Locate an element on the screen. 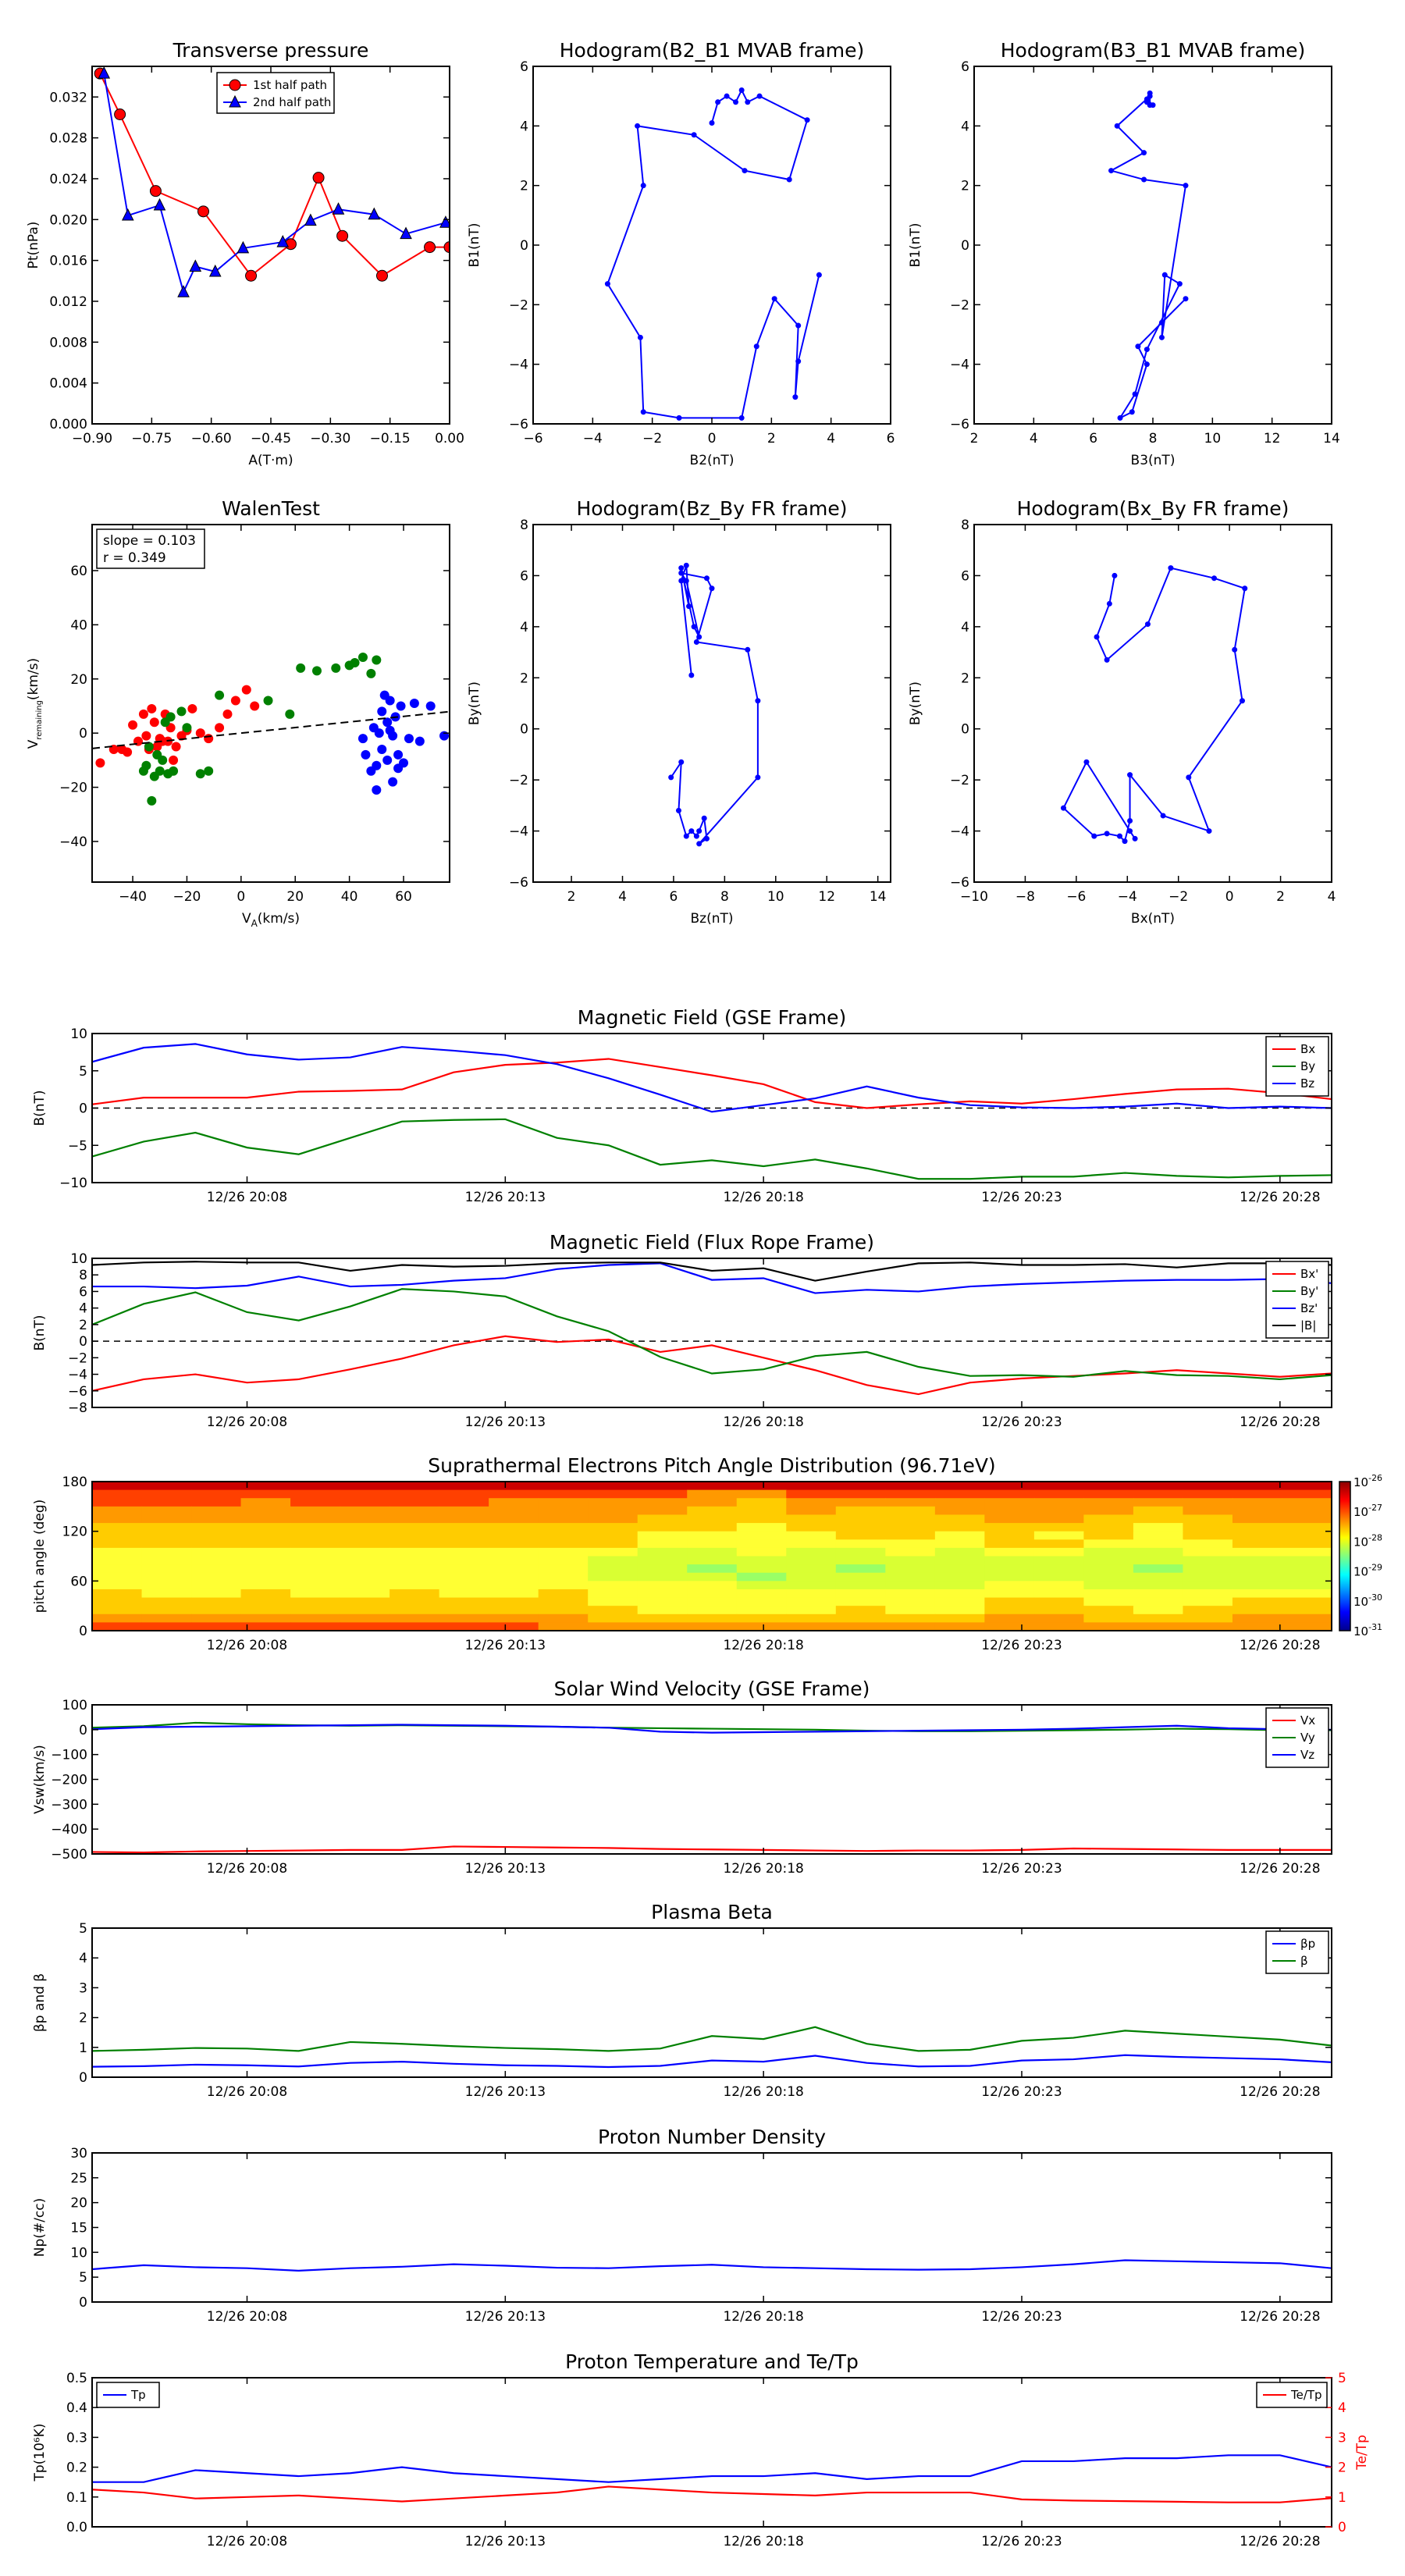 The image size is (1405, 2576). x-tick-label: 12/26 20:28 is located at coordinates (1280, 1645).